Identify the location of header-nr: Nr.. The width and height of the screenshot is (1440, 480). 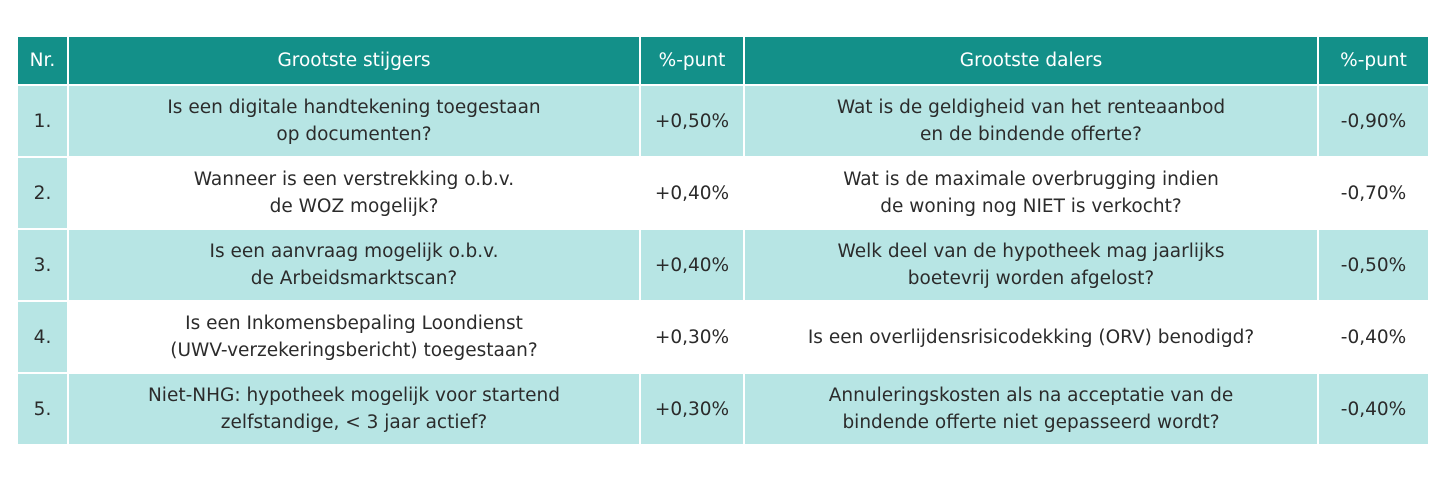
(43, 61).